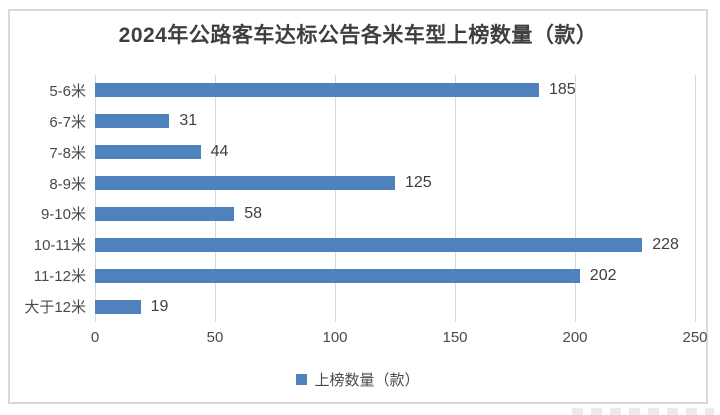  I want to click on bar-row: 202, so click(395, 275).